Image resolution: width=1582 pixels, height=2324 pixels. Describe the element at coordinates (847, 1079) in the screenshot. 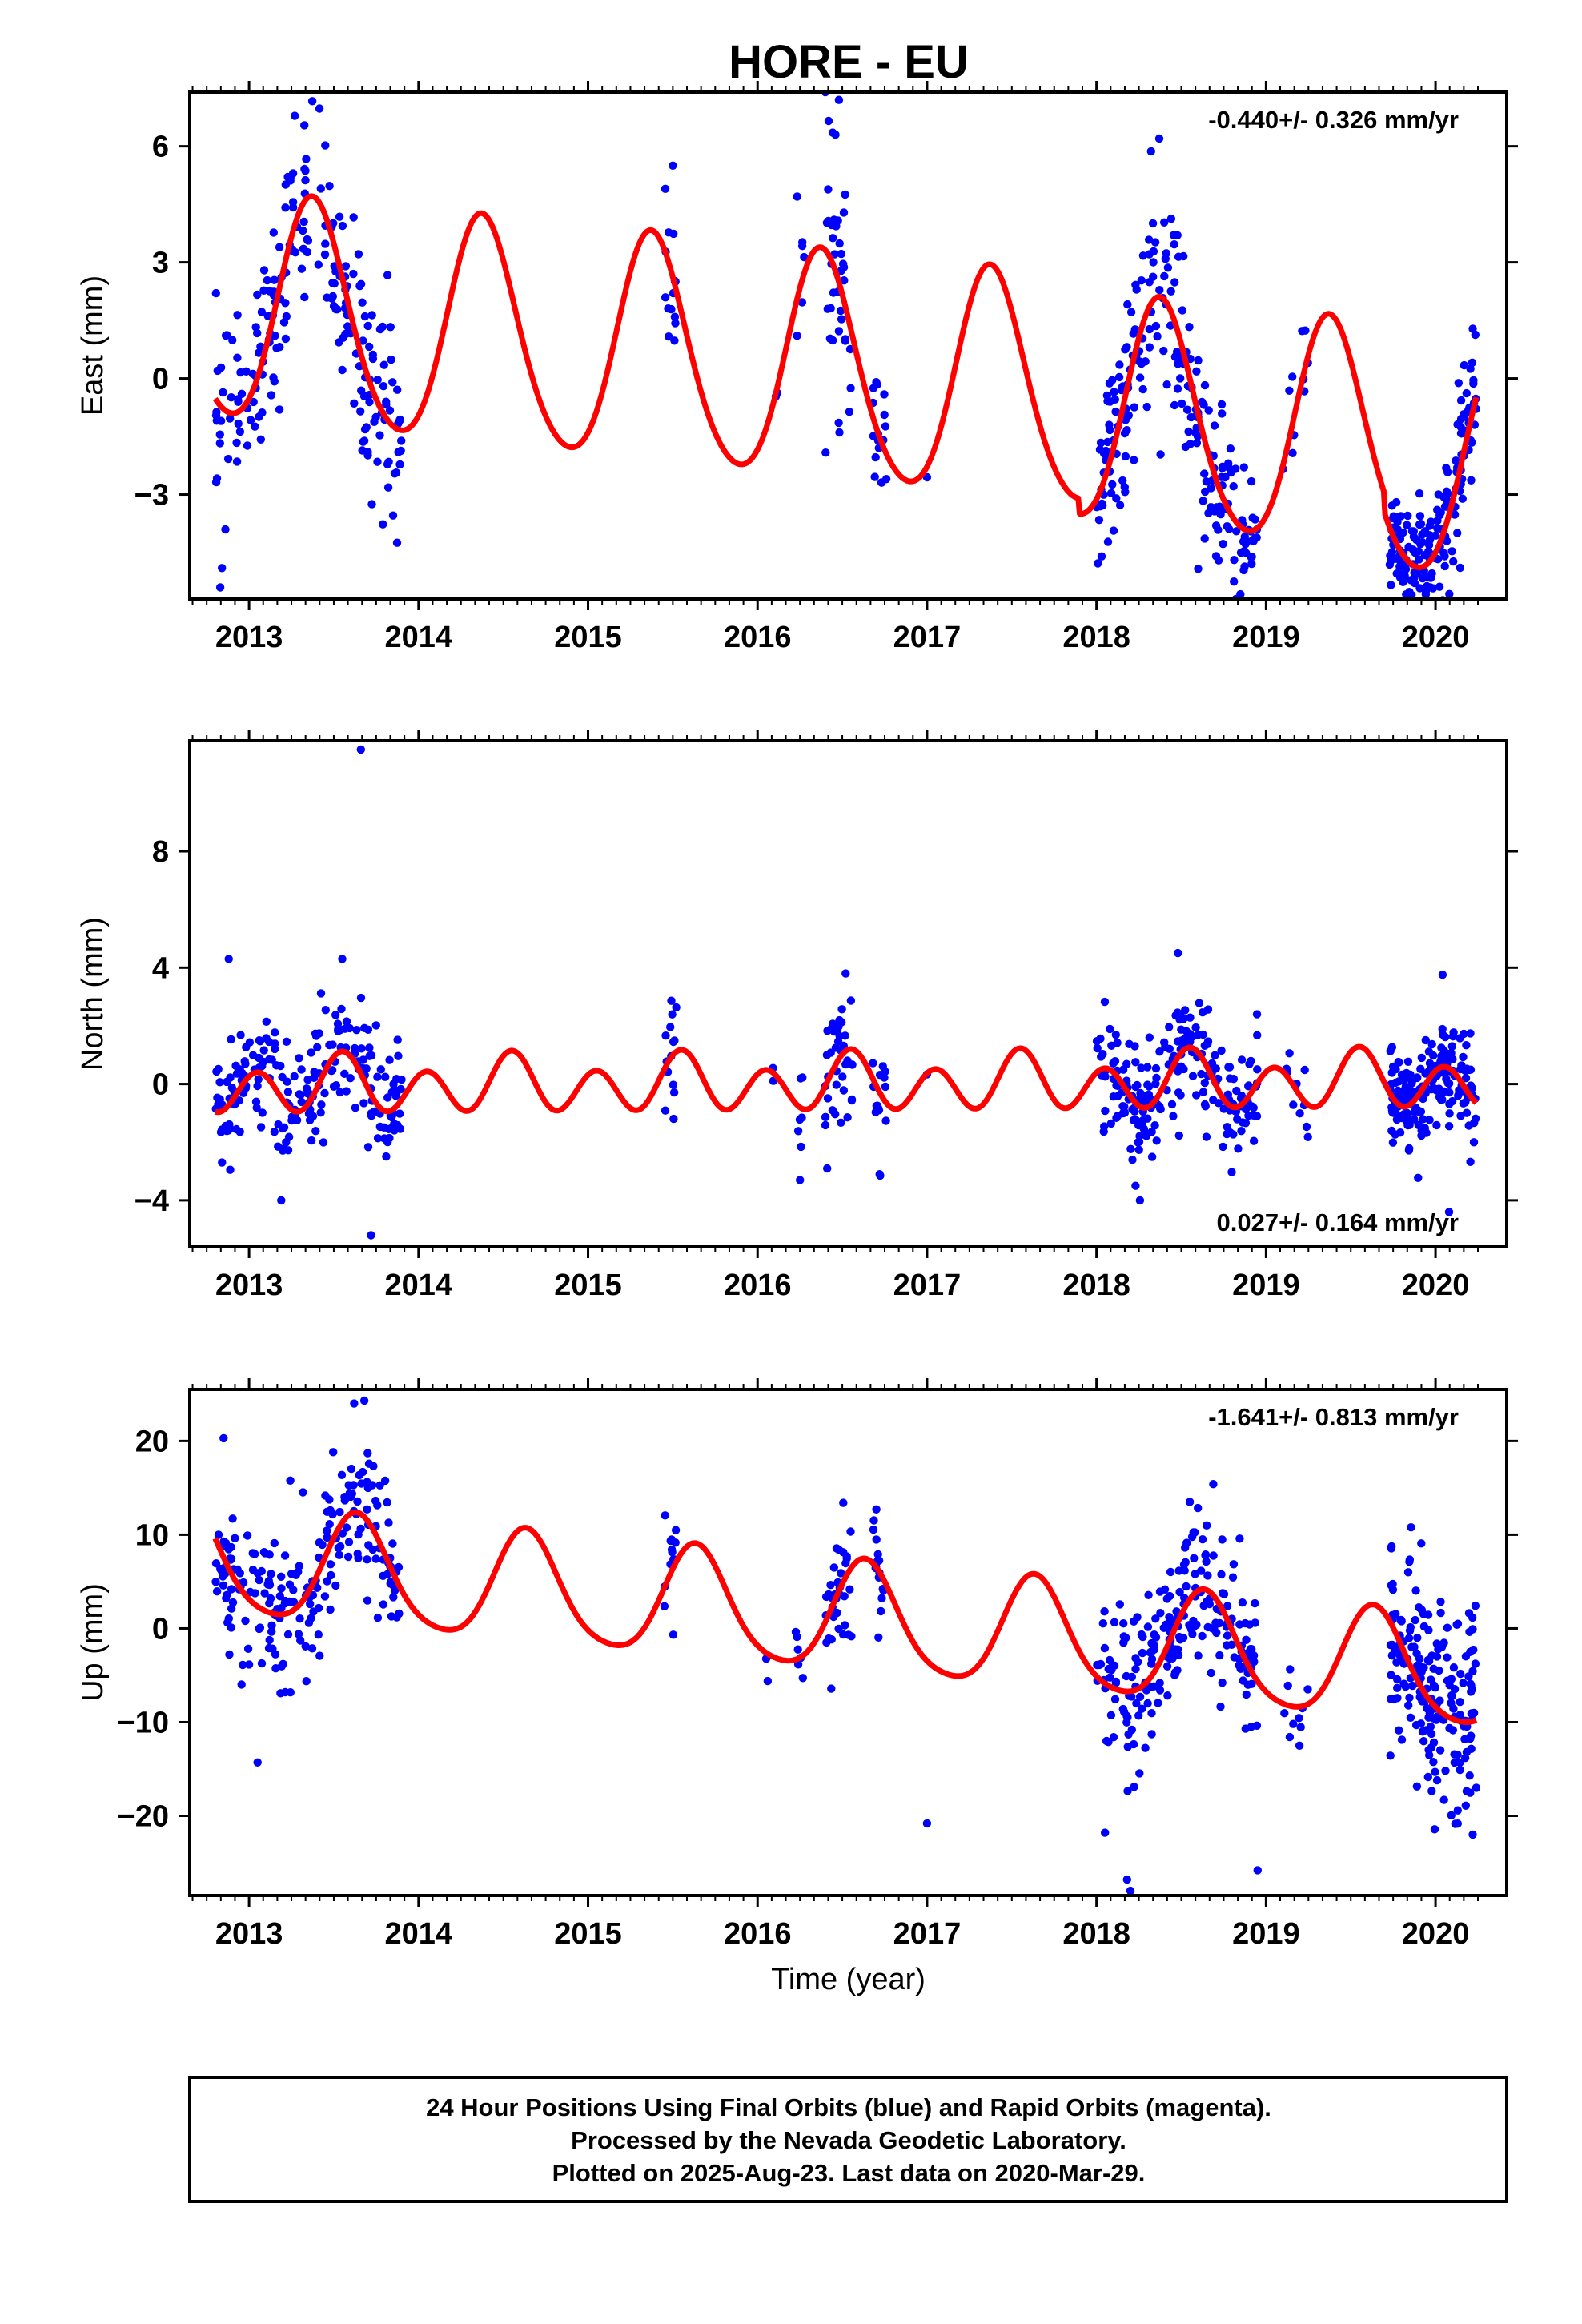

I see `north-model-curve` at that location.